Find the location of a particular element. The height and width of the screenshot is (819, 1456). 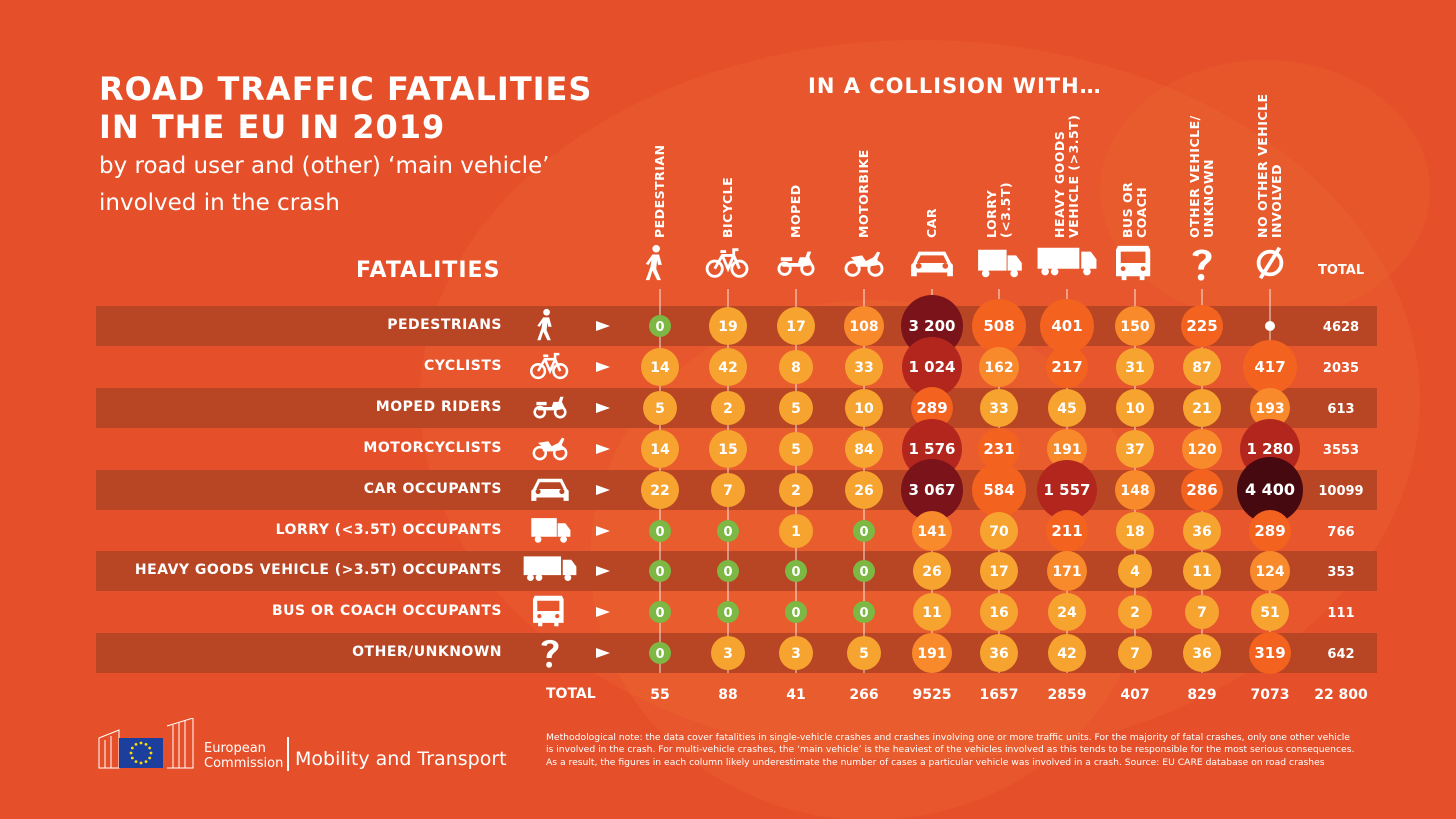

column-header-line: BICYCLE is located at coordinates (727, 207).